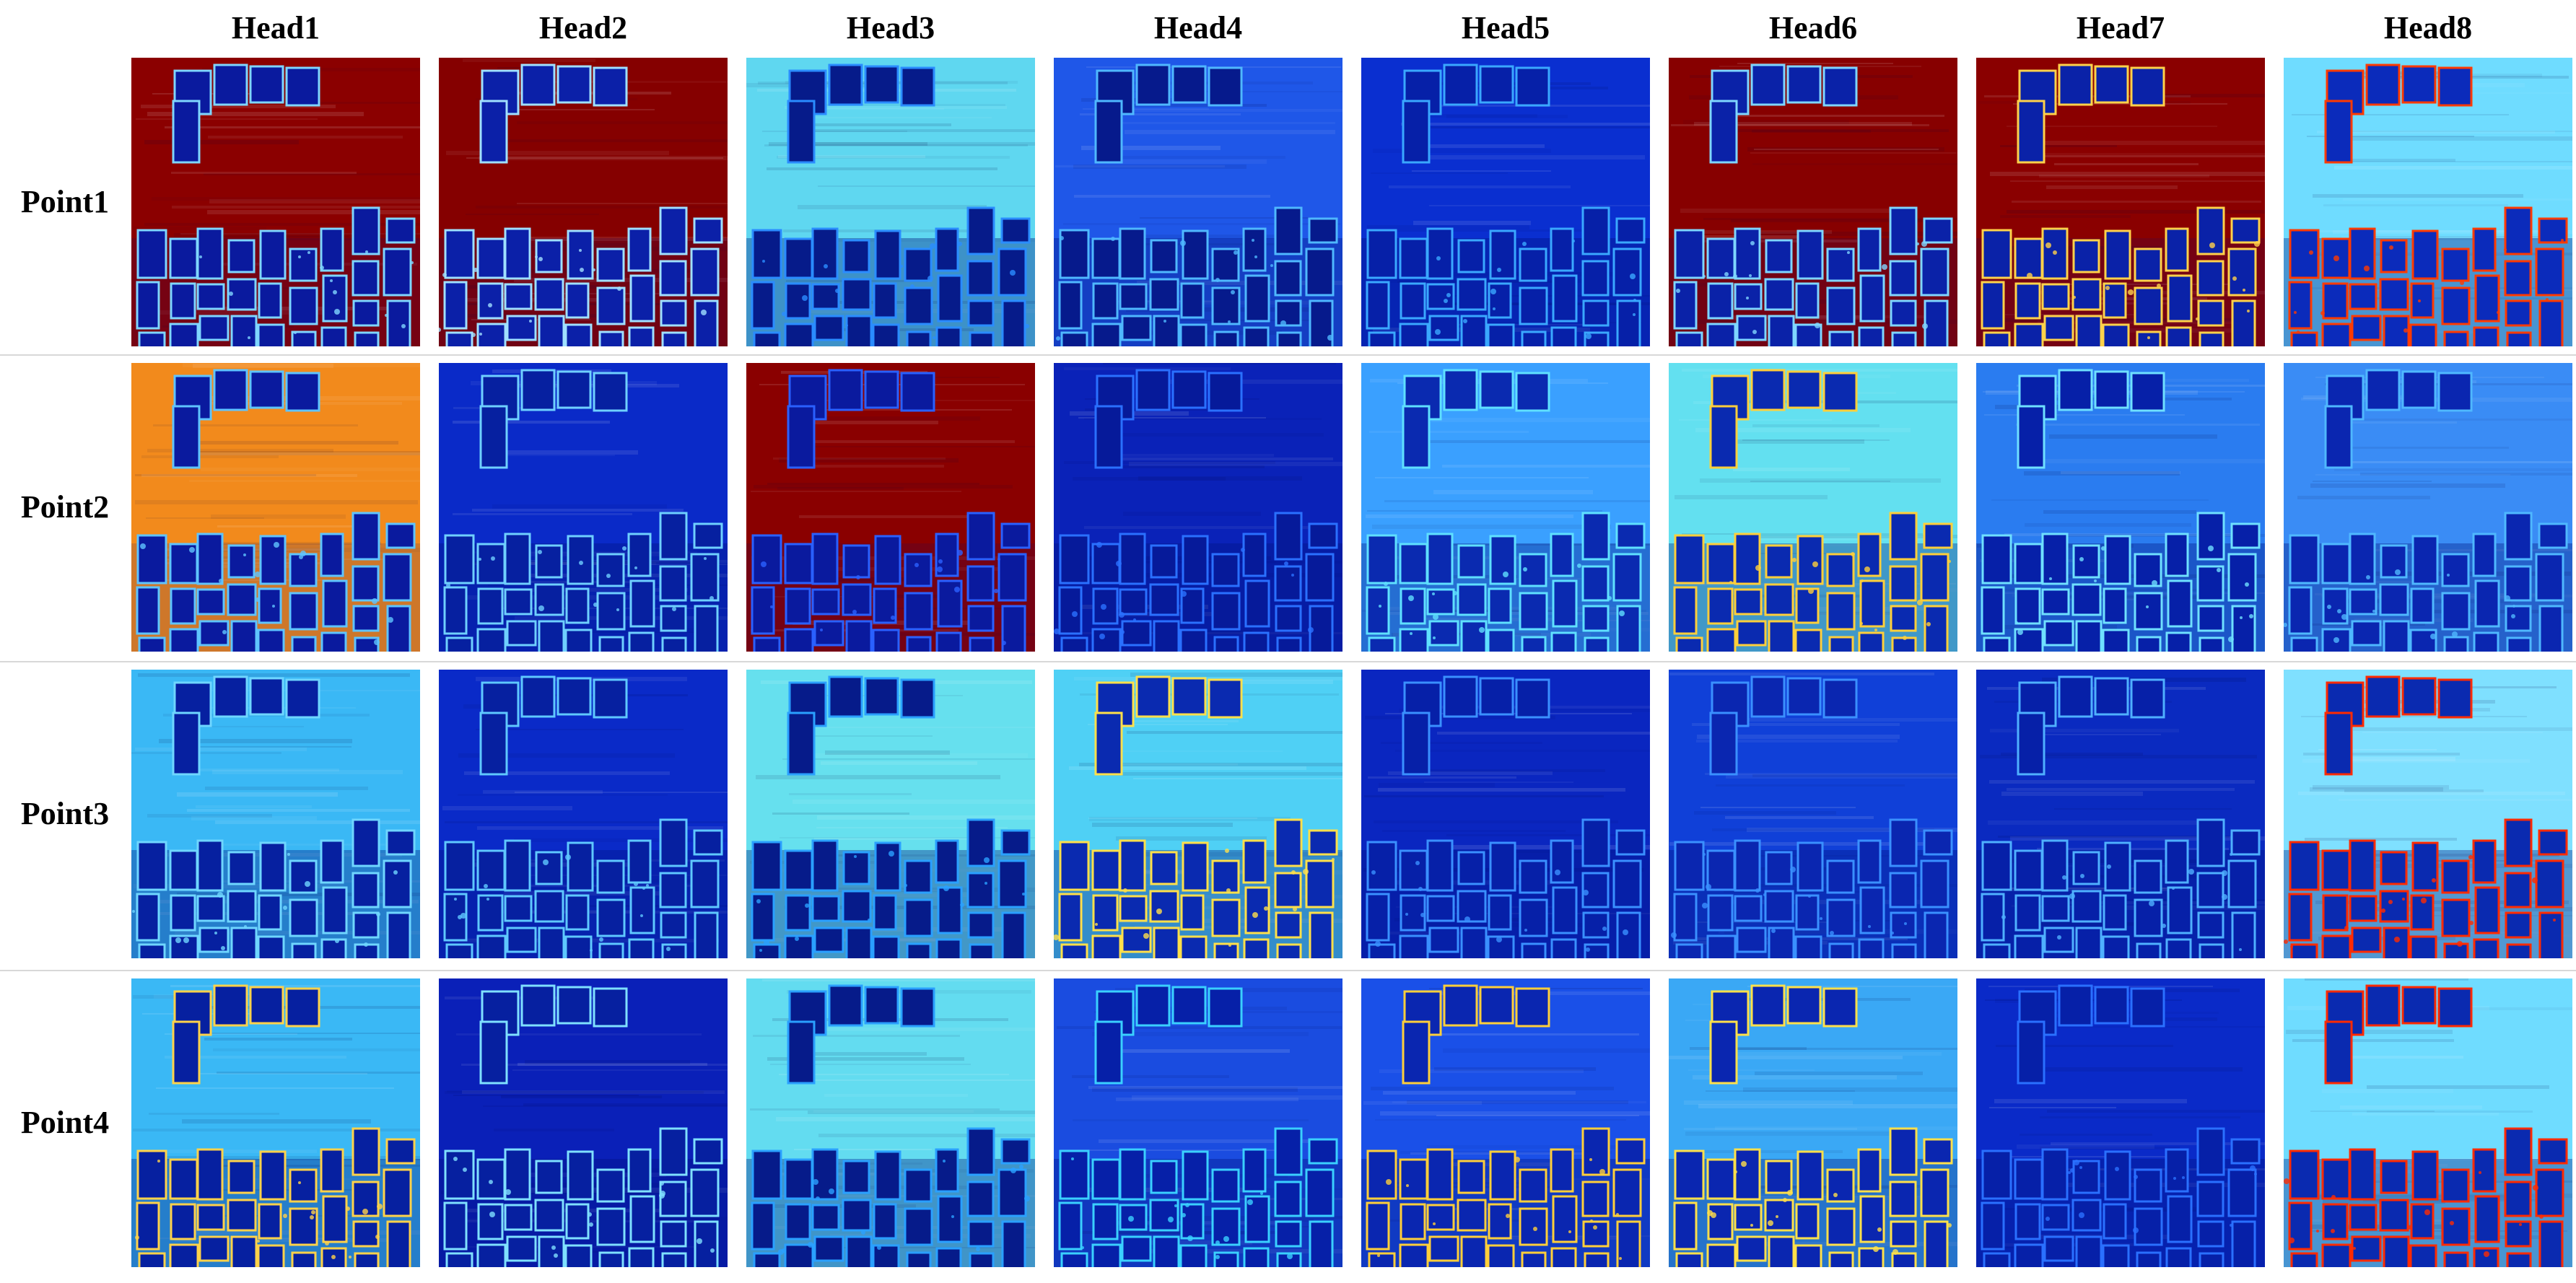 This screenshot has height=1283, width=2576. Describe the element at coordinates (1505, 1123) in the screenshot. I see `heatmap-point4-head5` at that location.